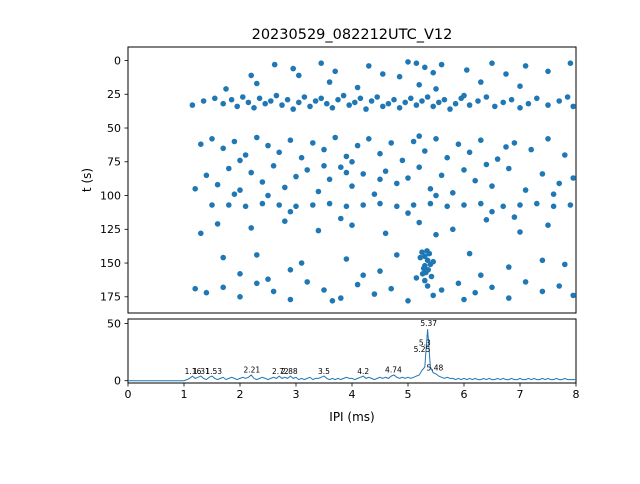 This screenshot has height=484, width=640. I want to click on y-tick-label: 25, so click(114, 94).